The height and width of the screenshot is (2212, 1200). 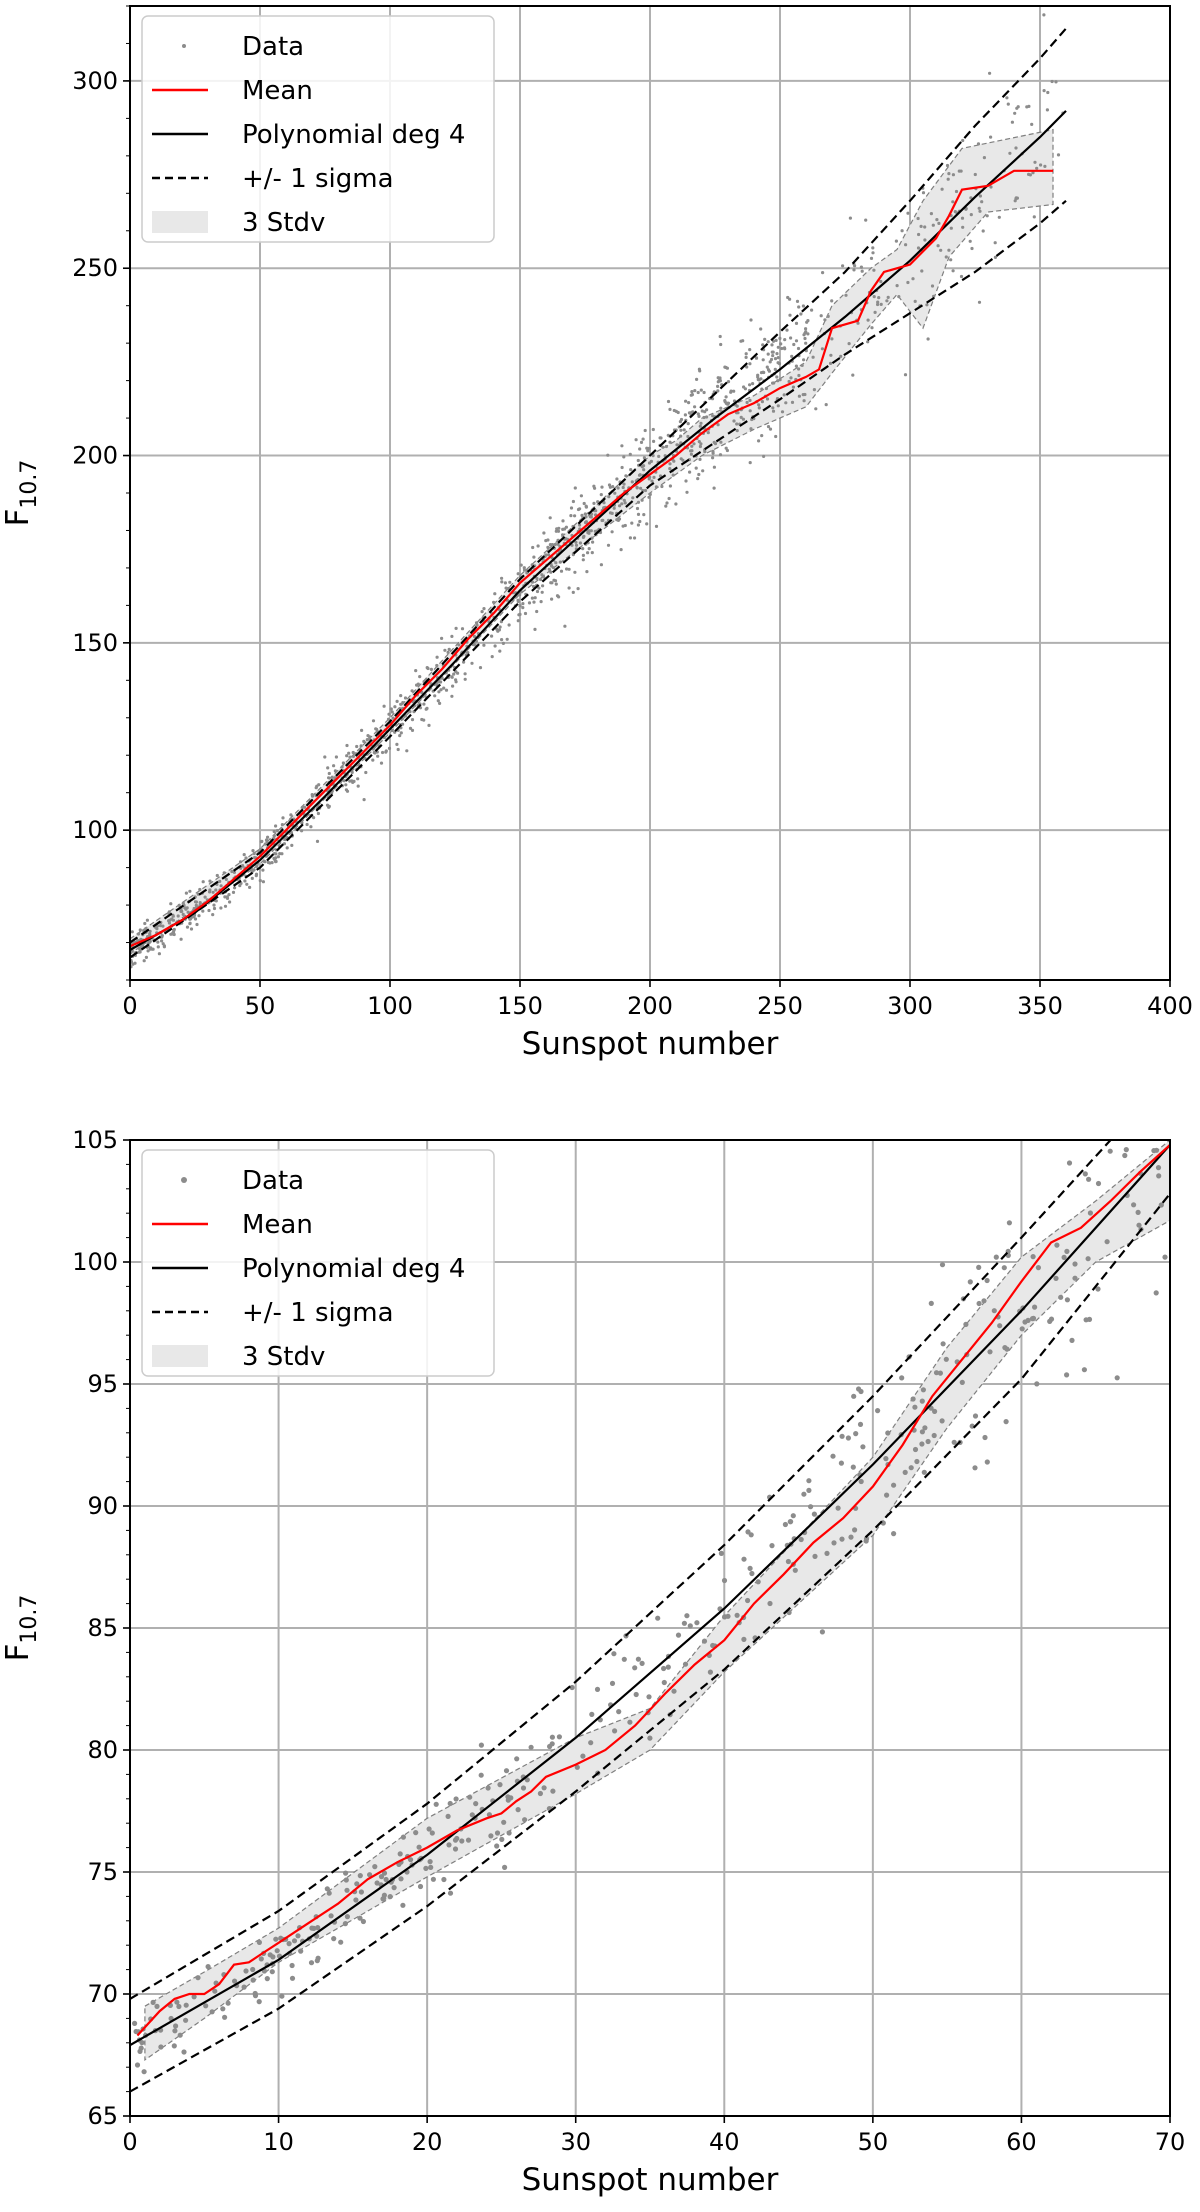 I want to click on x-tick-label: 0, so click(x=129, y=2142).